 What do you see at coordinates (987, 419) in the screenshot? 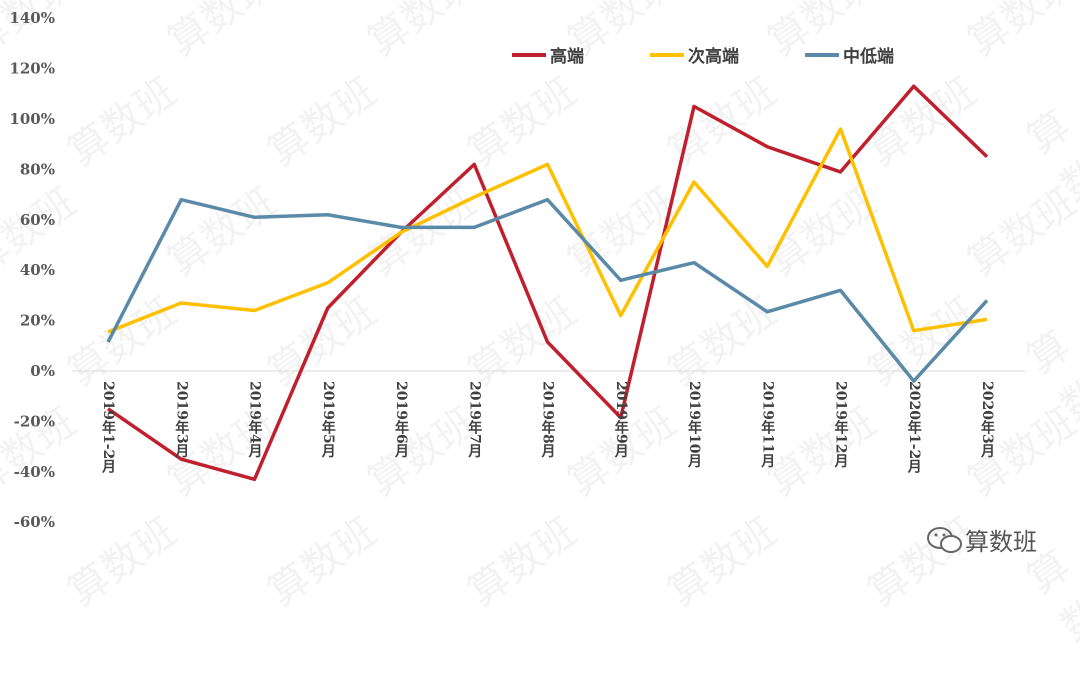
I see `x-tick-label: 2020年3月` at bounding box center [987, 419].